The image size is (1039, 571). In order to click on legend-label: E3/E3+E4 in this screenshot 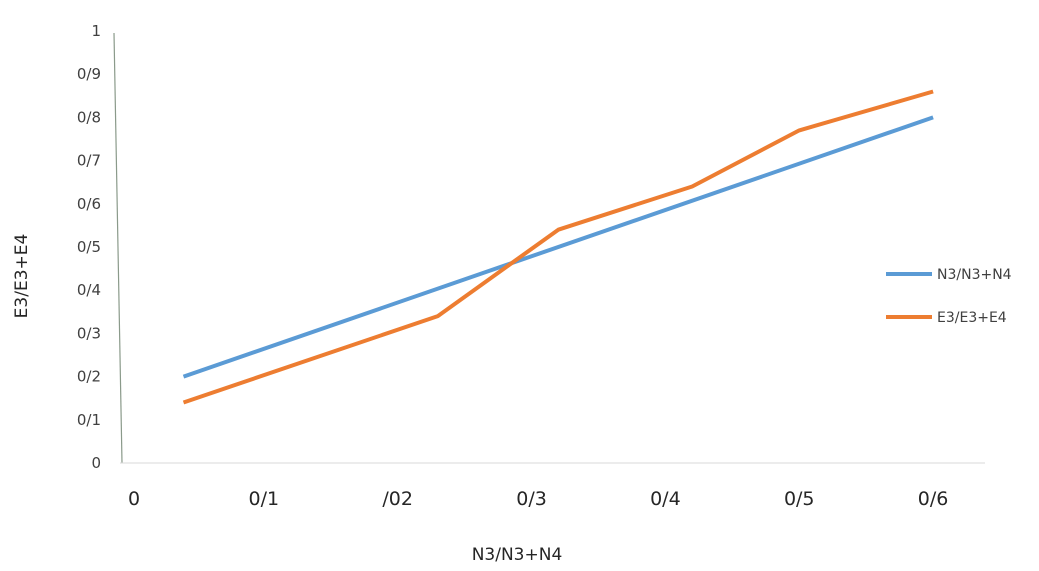, I will do `click(972, 318)`.